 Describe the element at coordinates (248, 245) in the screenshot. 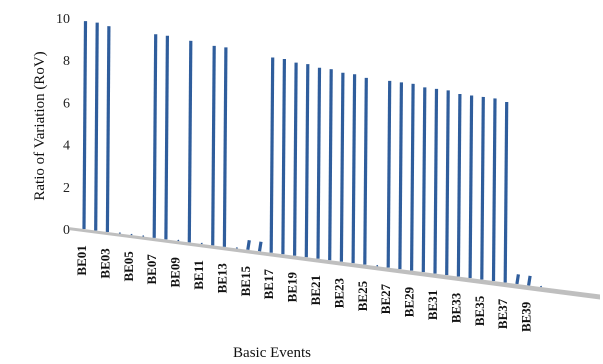

I see `bar-be15` at that location.